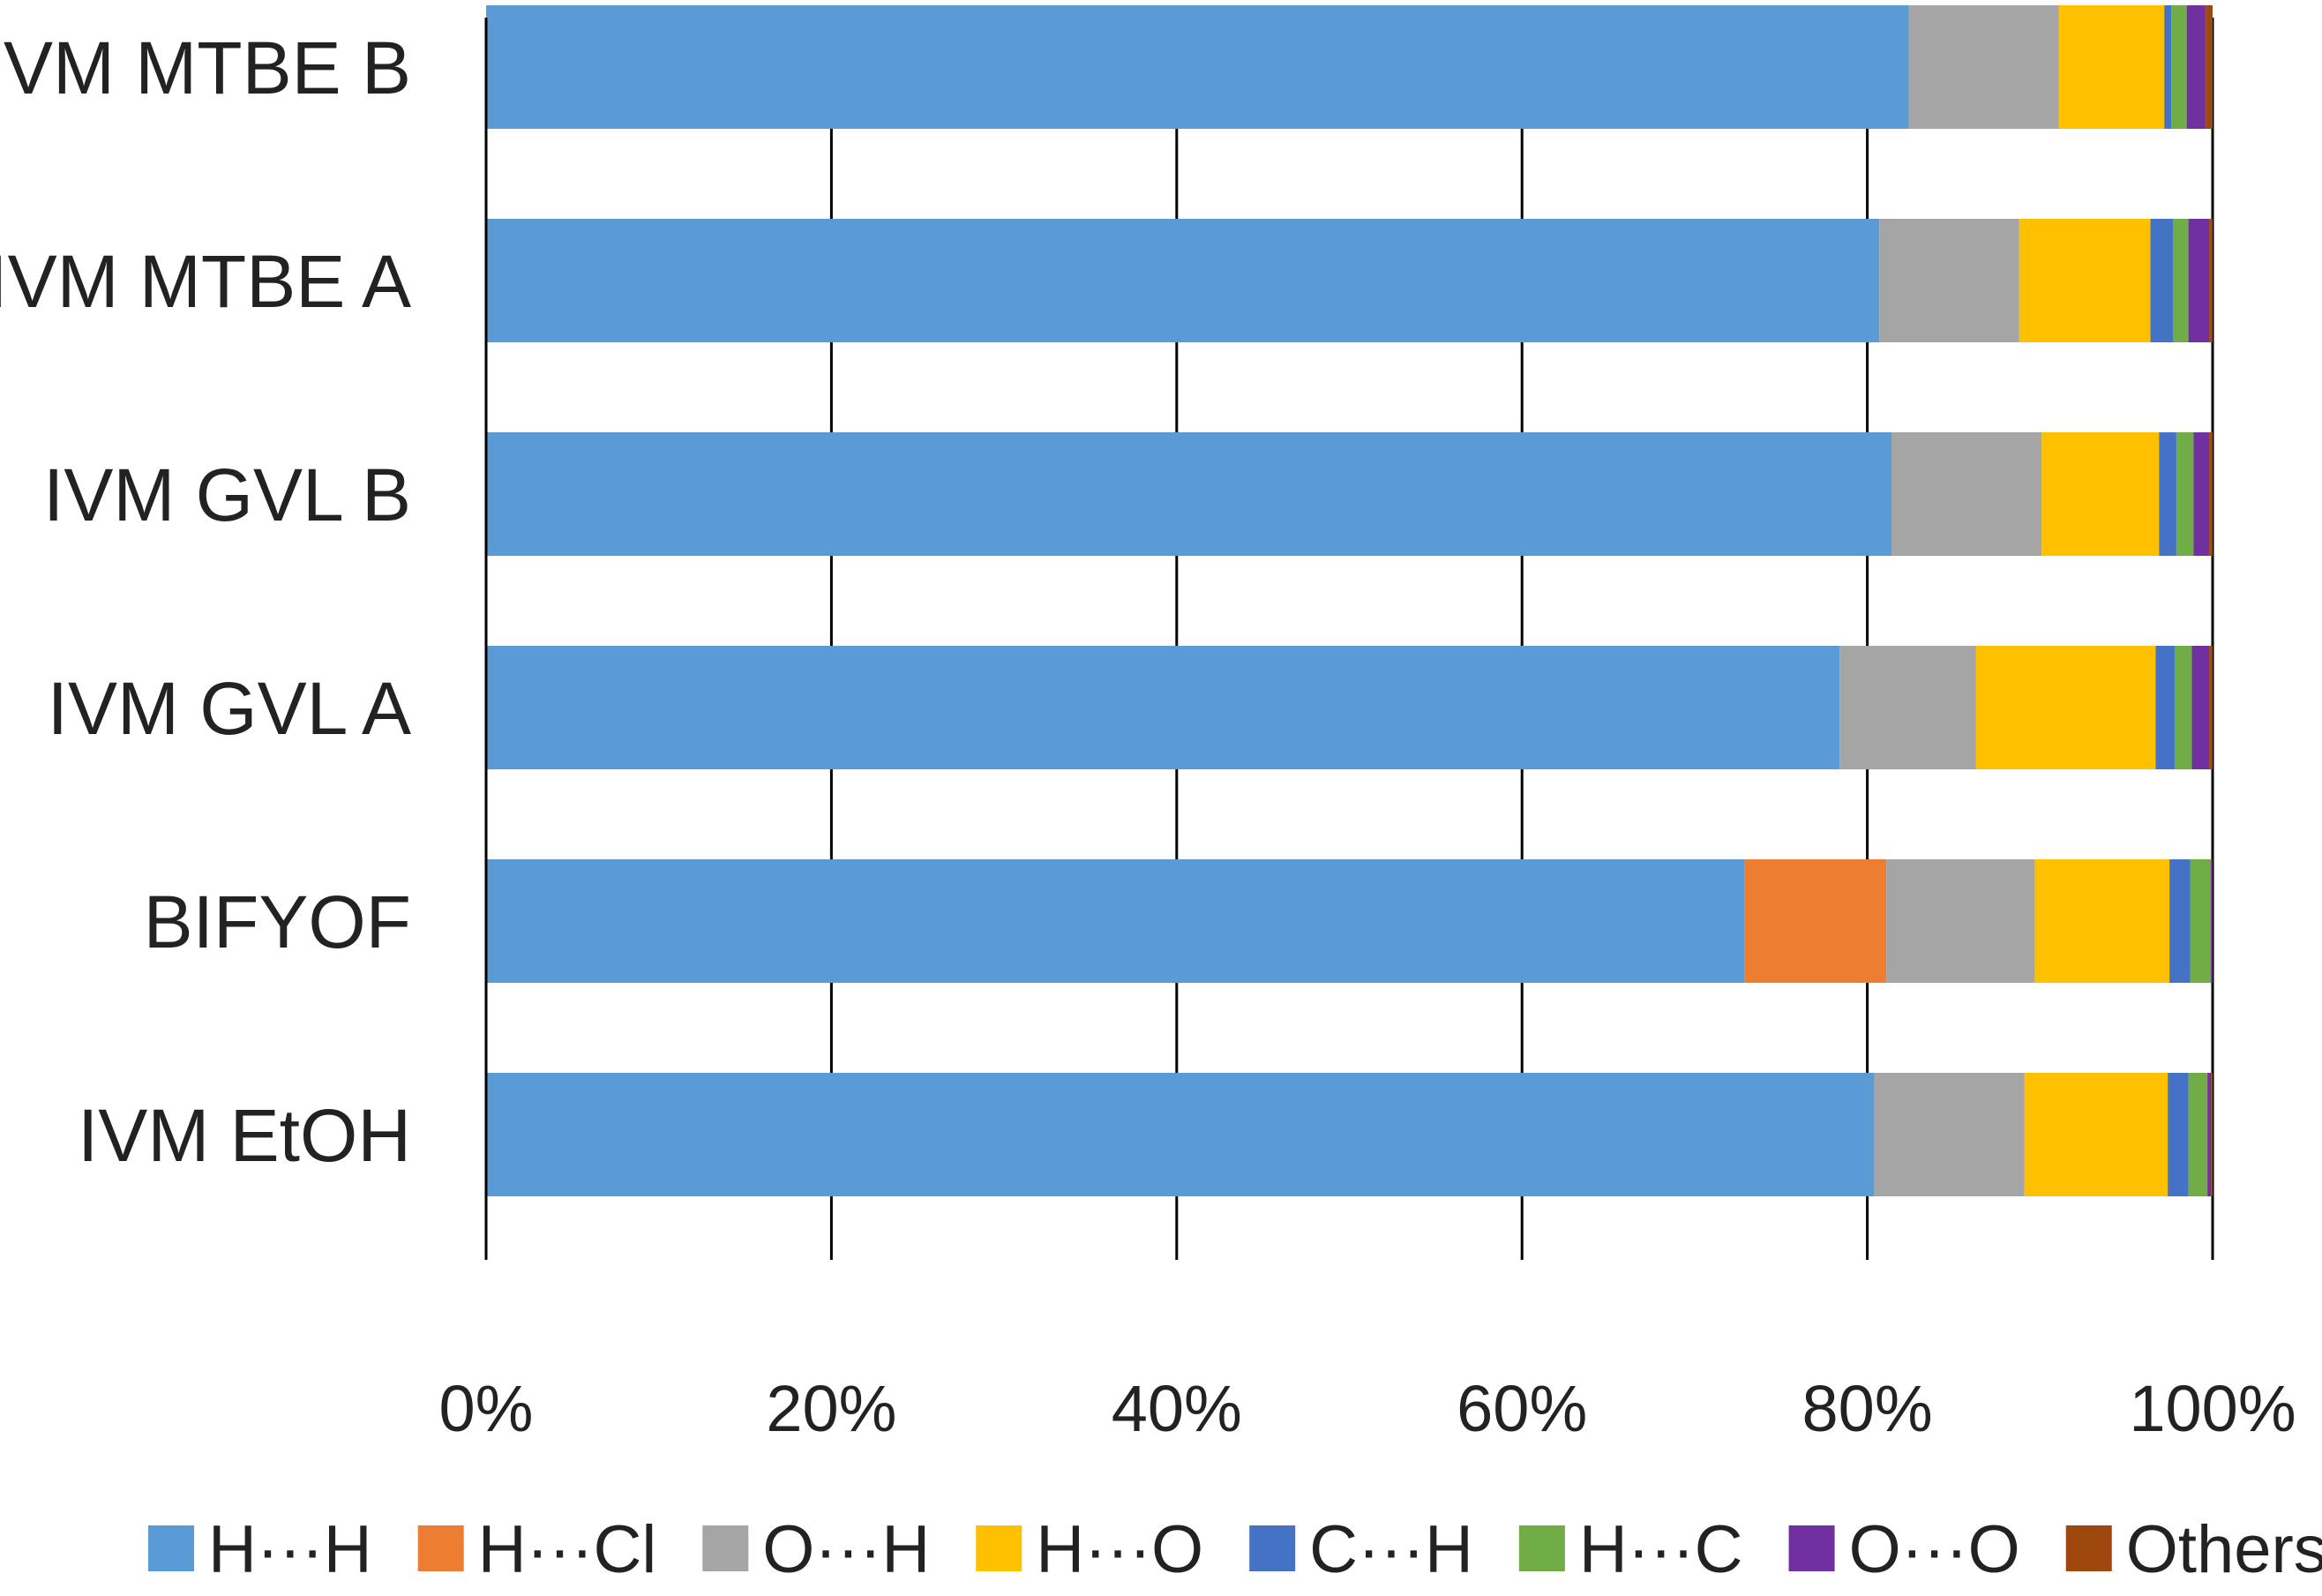 This screenshot has height=1596, width=2322. Describe the element at coordinates (1119, 1549) in the screenshot. I see `legend-label: H···O` at that location.